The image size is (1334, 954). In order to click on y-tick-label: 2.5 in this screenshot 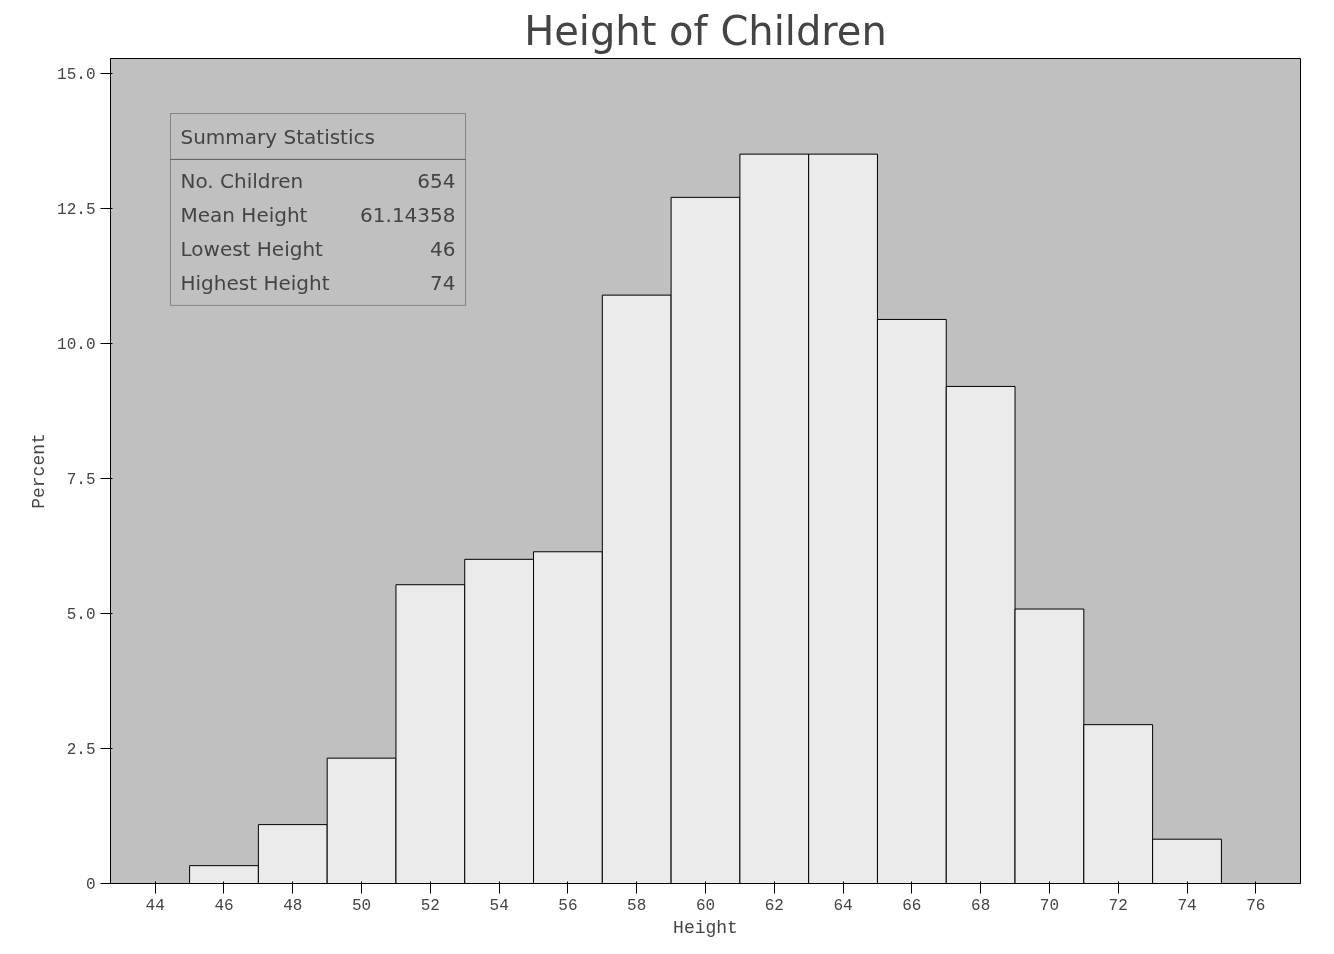, I will do `click(81, 749)`.